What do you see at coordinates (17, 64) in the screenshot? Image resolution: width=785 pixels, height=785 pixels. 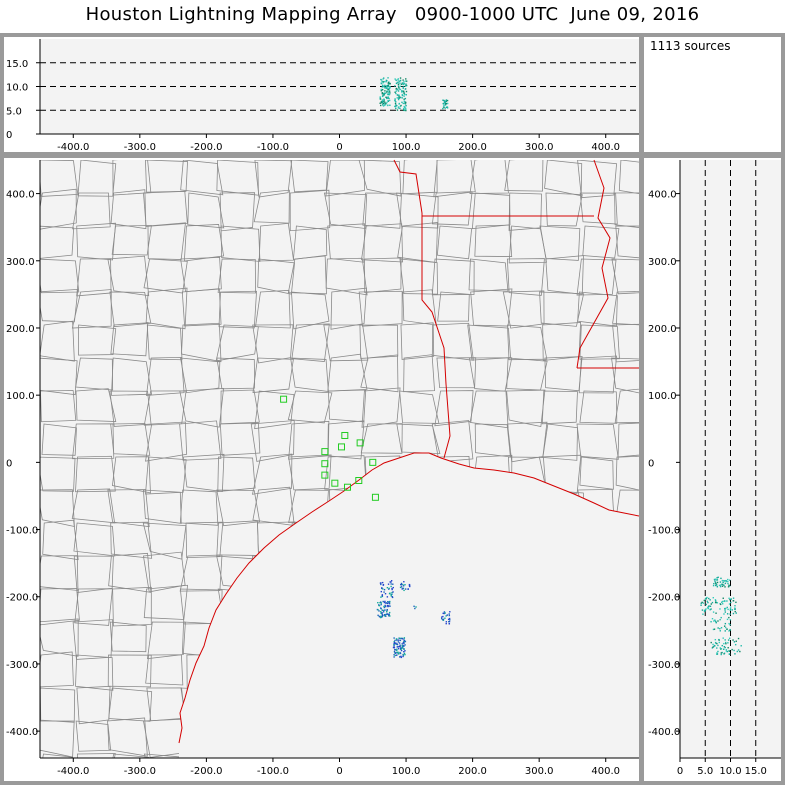 I see `y-tick-label: 15.0` at bounding box center [17, 64].